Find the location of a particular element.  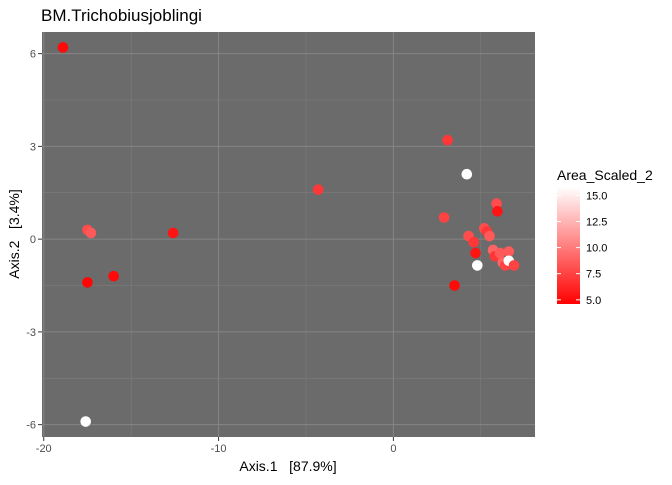

legend-tick-label: 12.5 is located at coordinates (596, 222).